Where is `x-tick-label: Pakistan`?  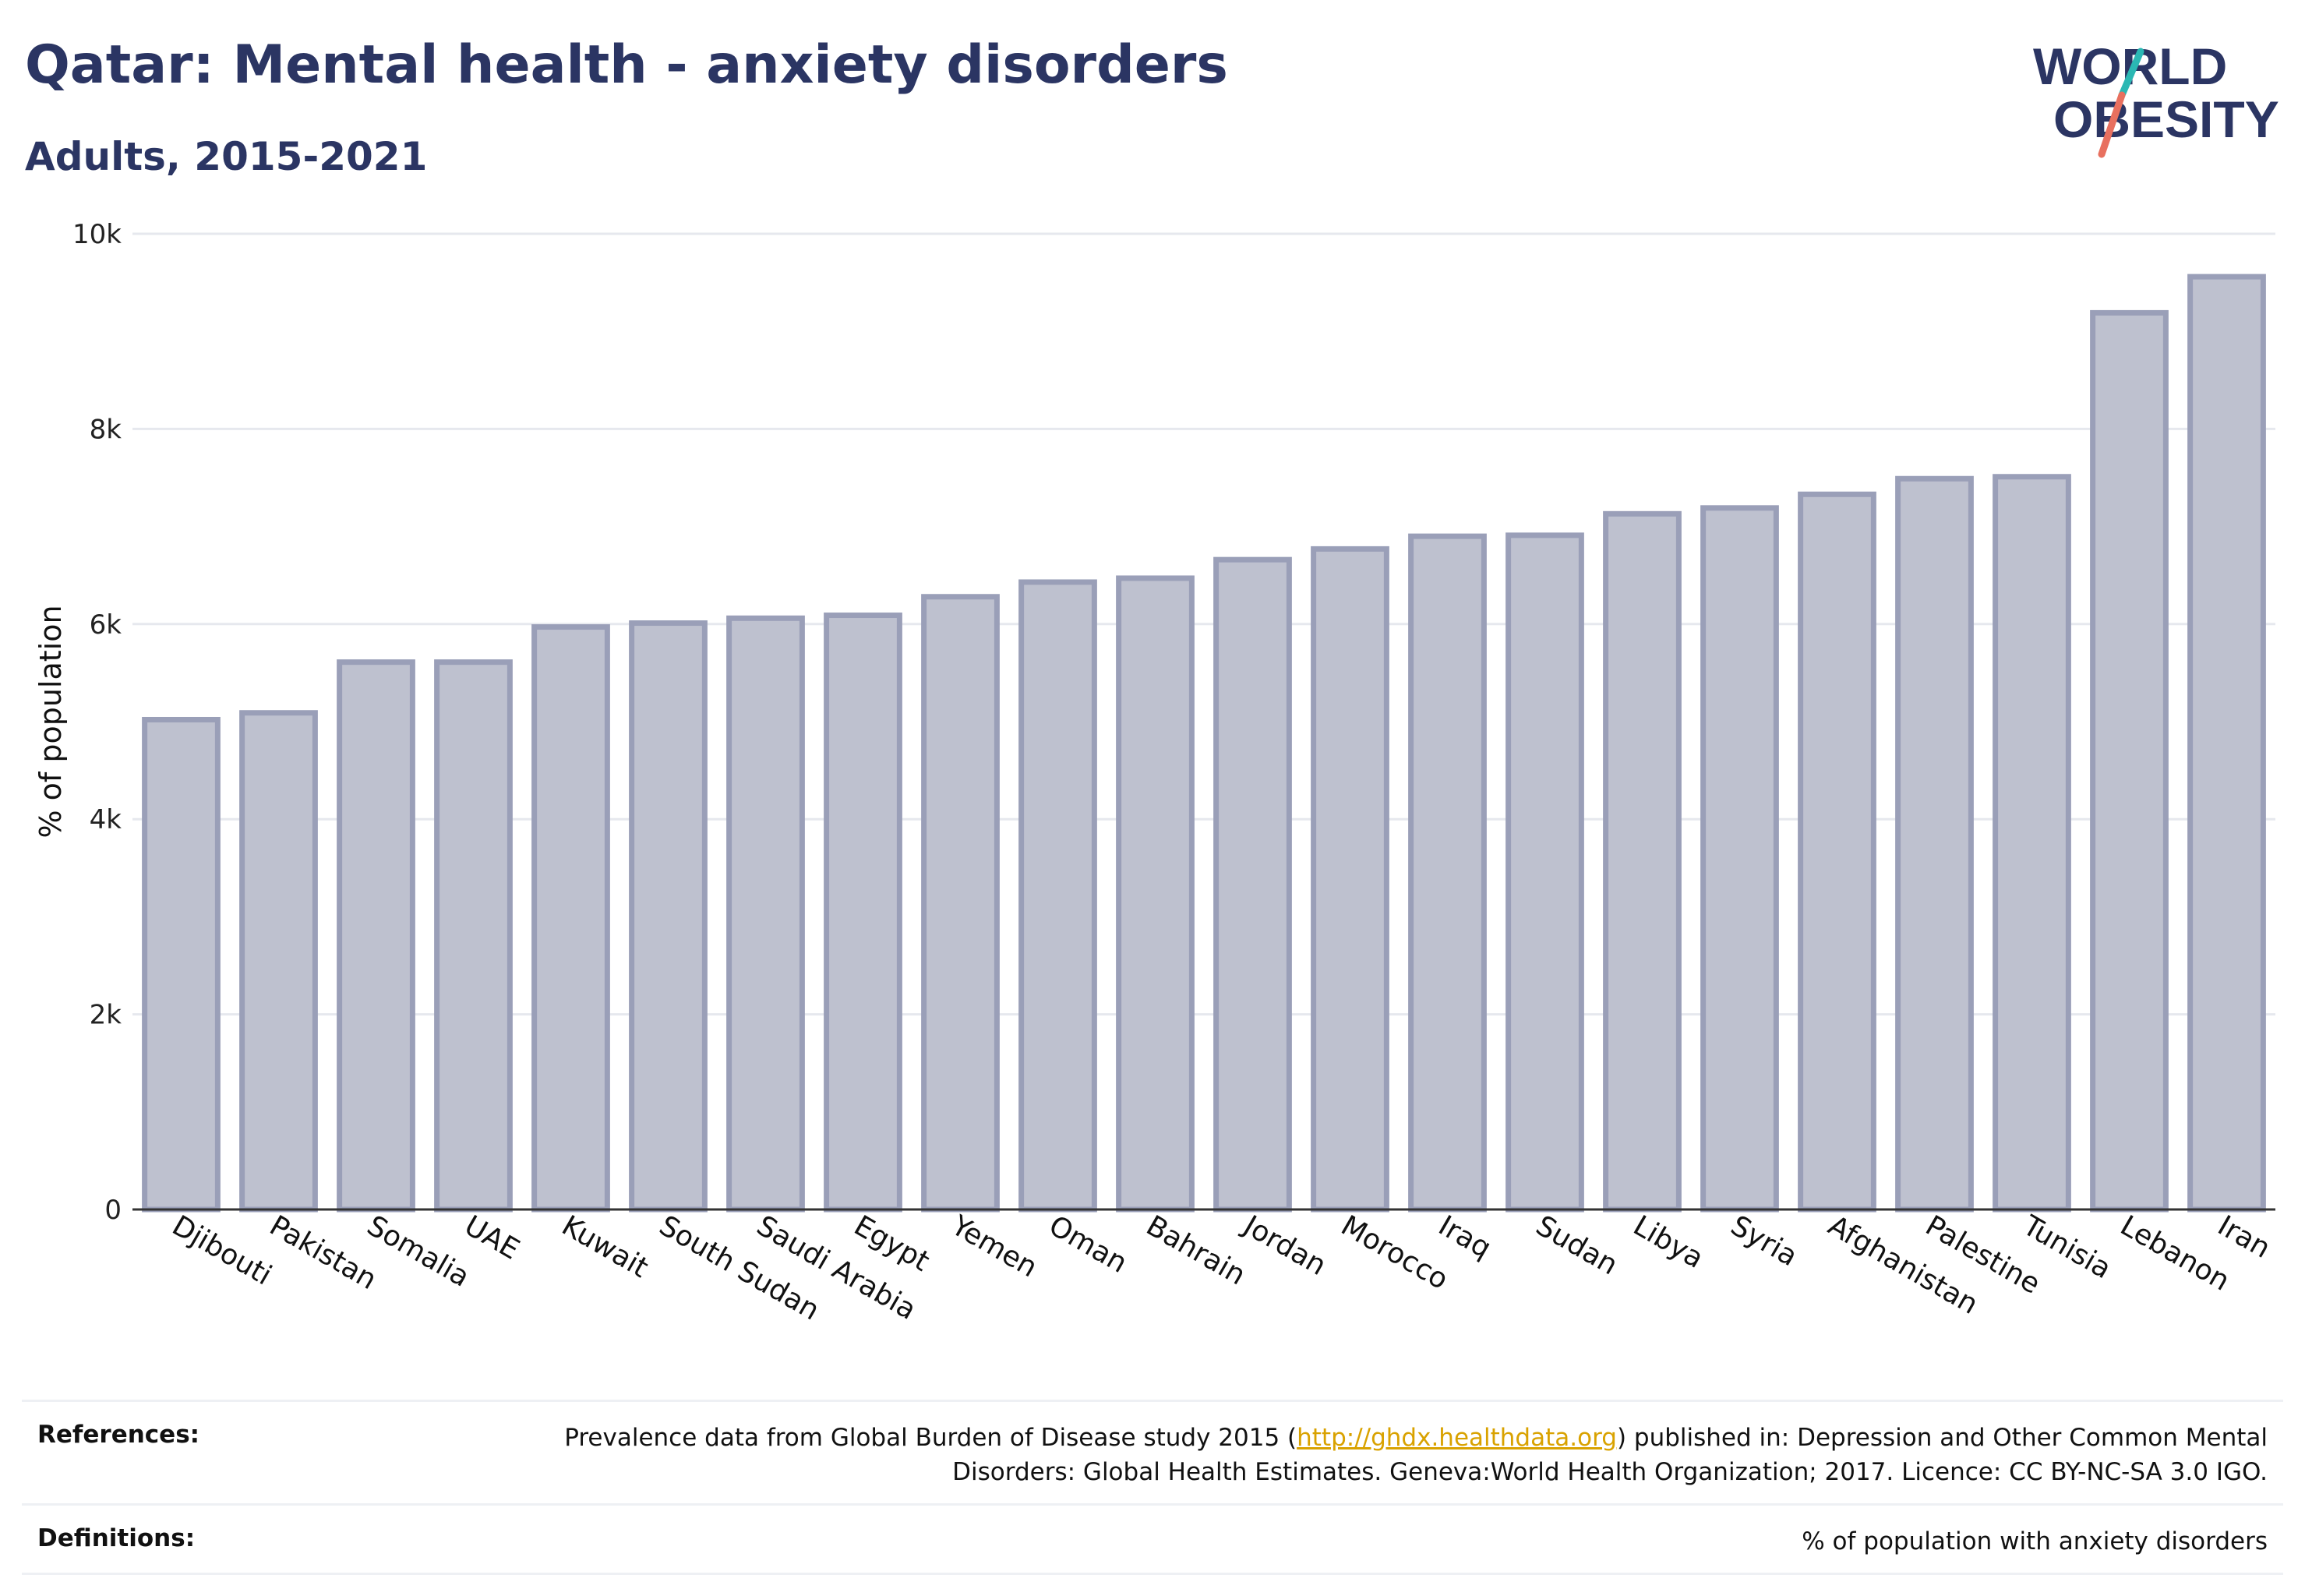 x-tick-label: Pakistan is located at coordinates (323, 1252).